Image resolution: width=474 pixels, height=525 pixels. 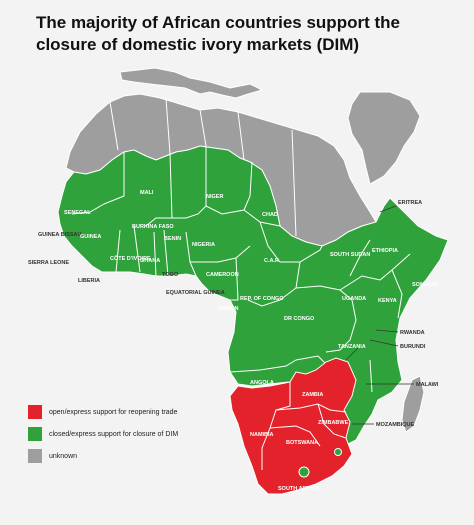 I want to click on label-nigeria: NIGERIA, so click(x=203, y=245).